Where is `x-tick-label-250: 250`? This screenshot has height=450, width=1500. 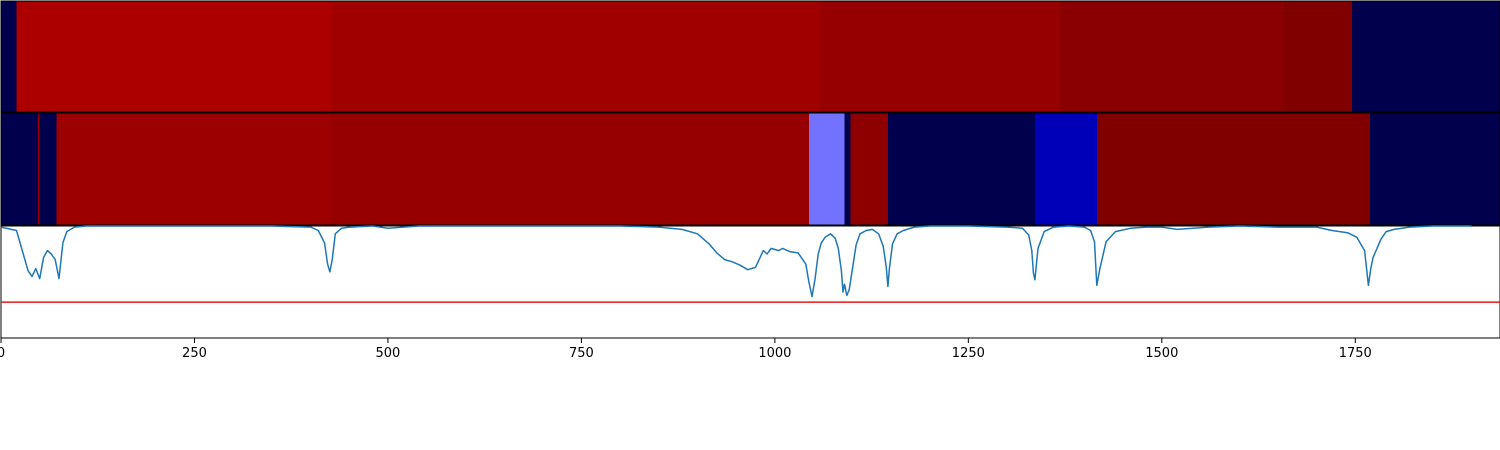
x-tick-label-250: 250 is located at coordinates (194, 353).